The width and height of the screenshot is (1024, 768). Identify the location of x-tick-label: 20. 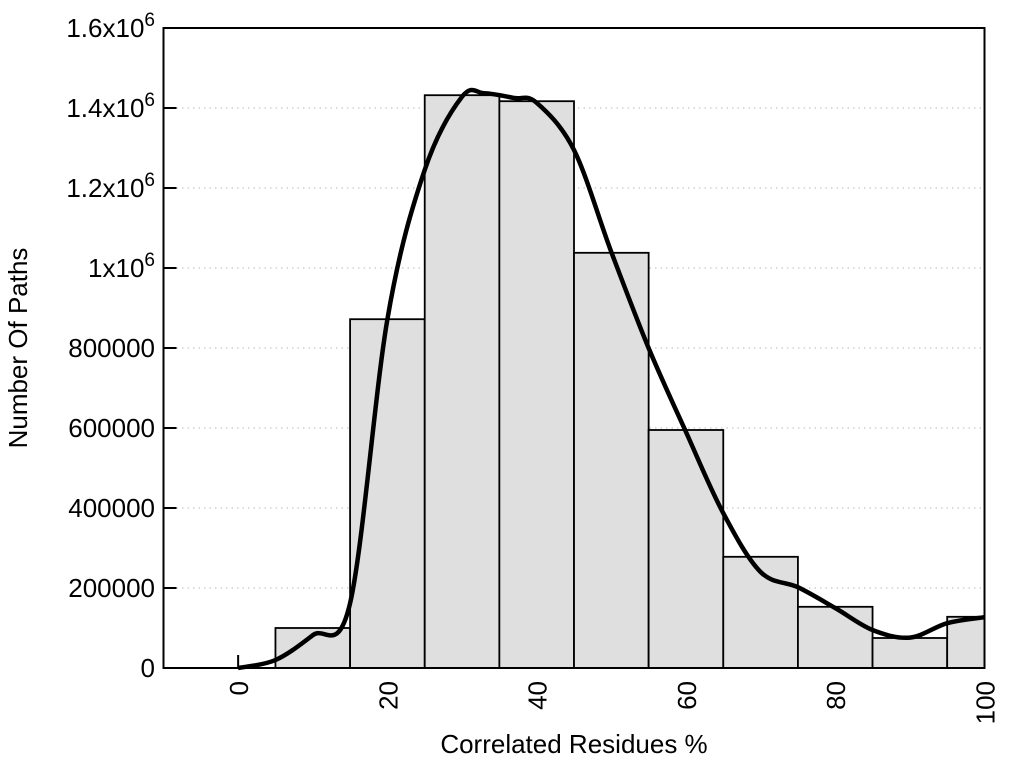
(388, 695).